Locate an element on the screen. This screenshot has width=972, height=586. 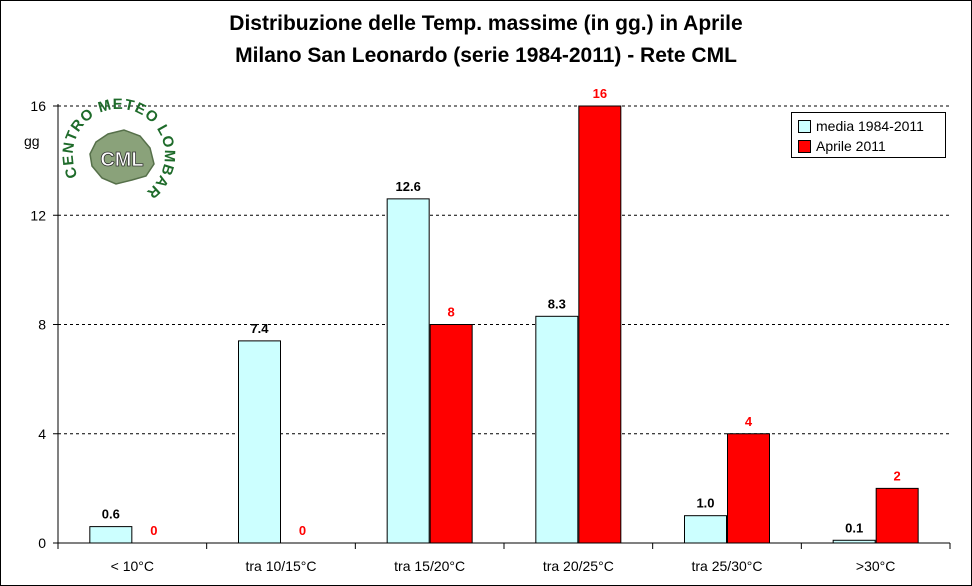
y-tick-label-8: 8 is located at coordinates (42, 325).